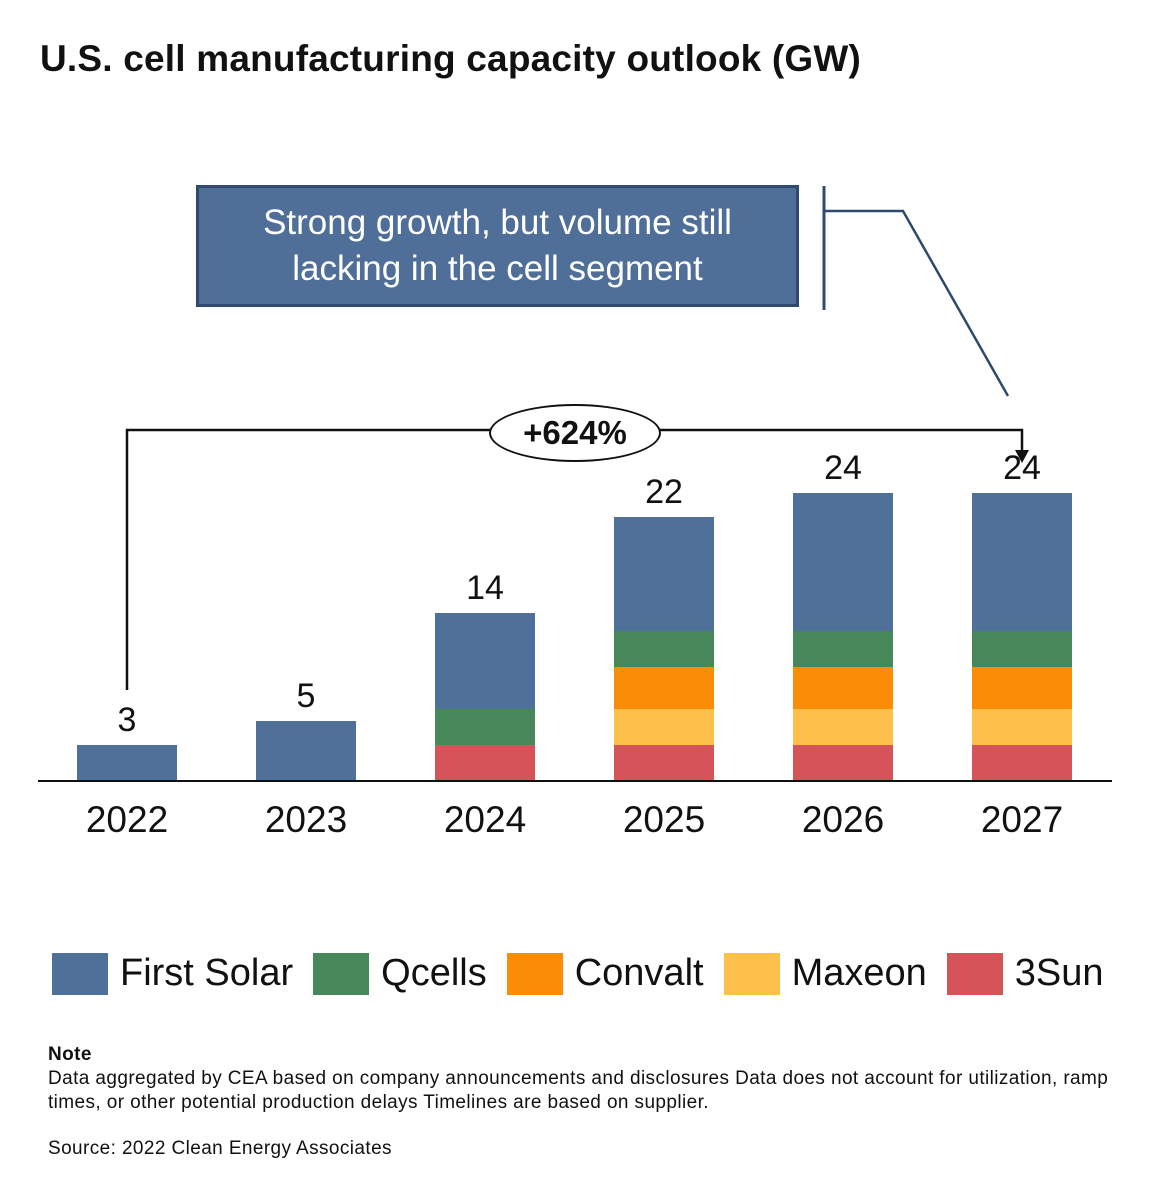  I want to click on legend-swatch-first_solar, so click(80, 973).